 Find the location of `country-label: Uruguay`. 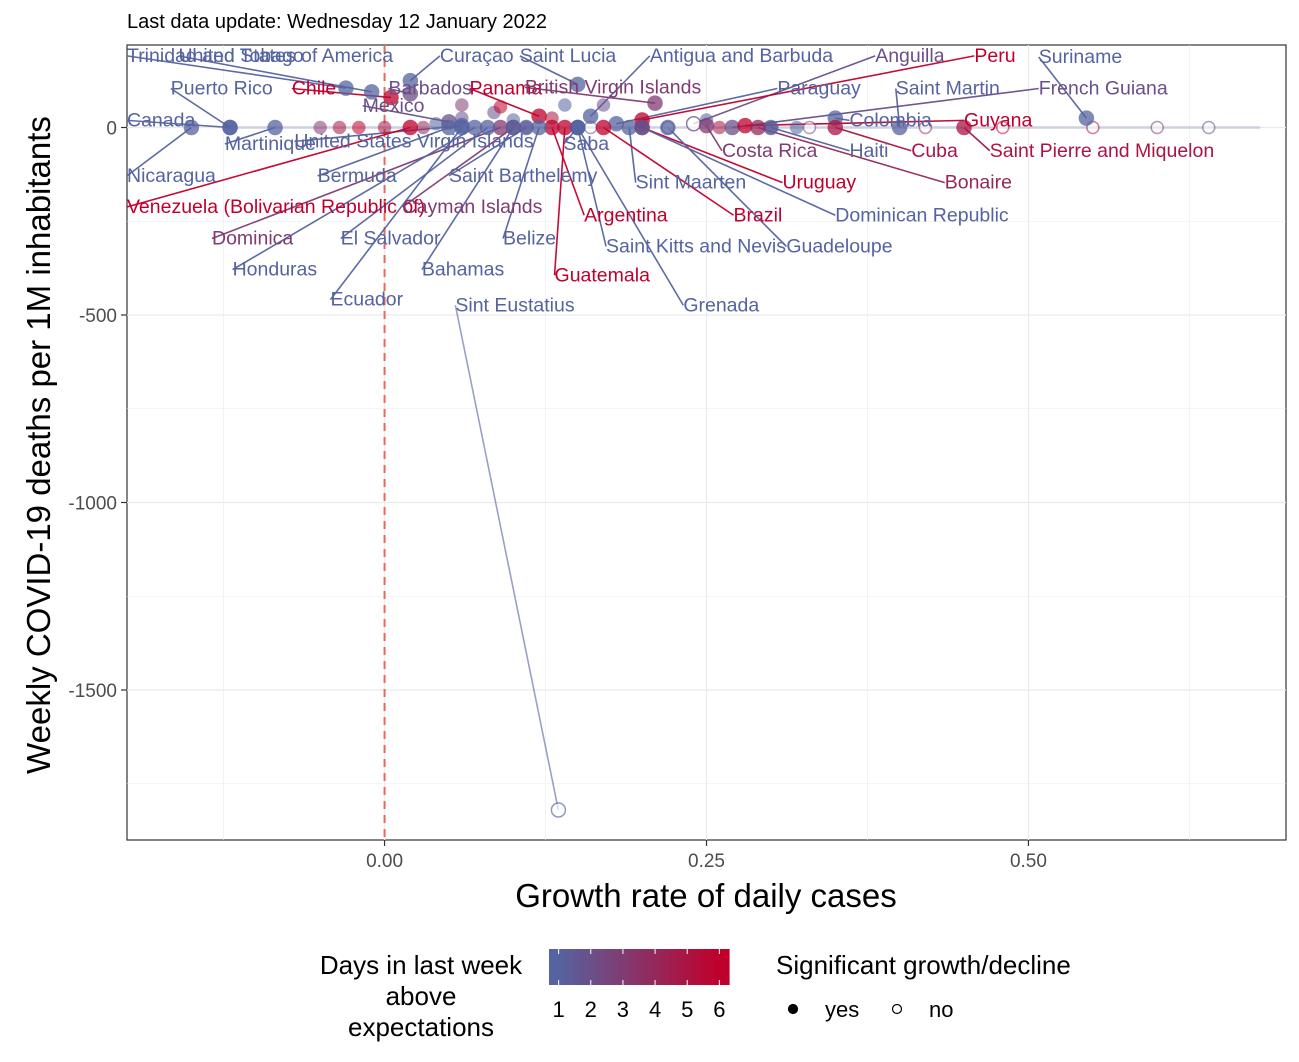

country-label: Uruguay is located at coordinates (819, 183).